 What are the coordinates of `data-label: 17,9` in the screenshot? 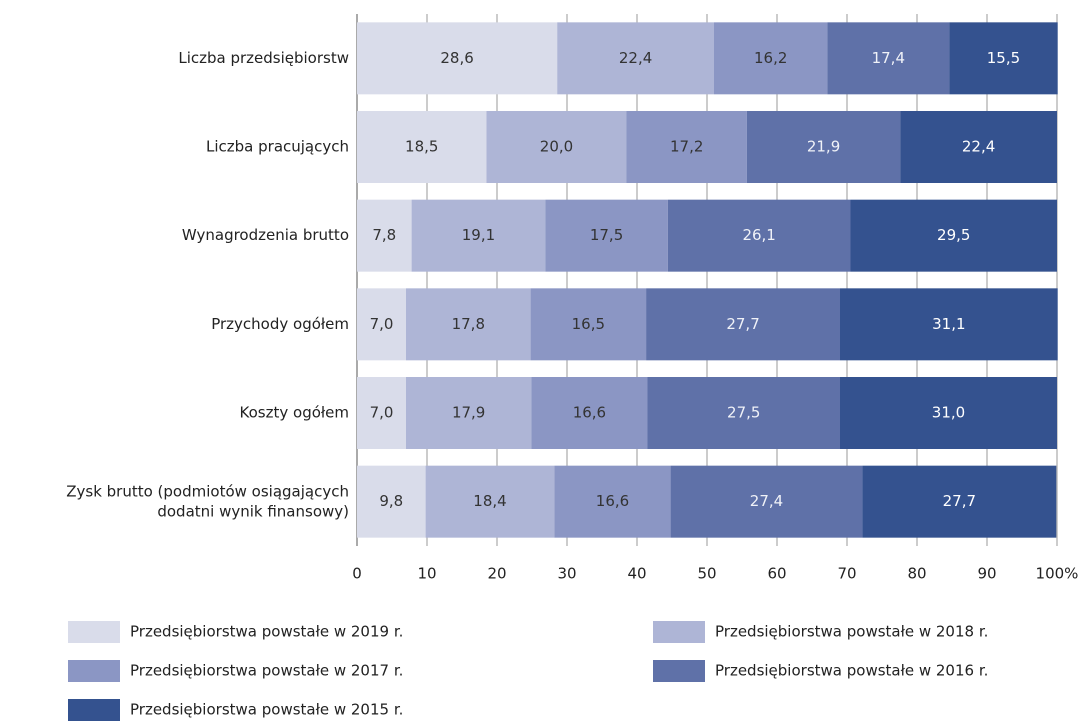 It's located at (468, 413).